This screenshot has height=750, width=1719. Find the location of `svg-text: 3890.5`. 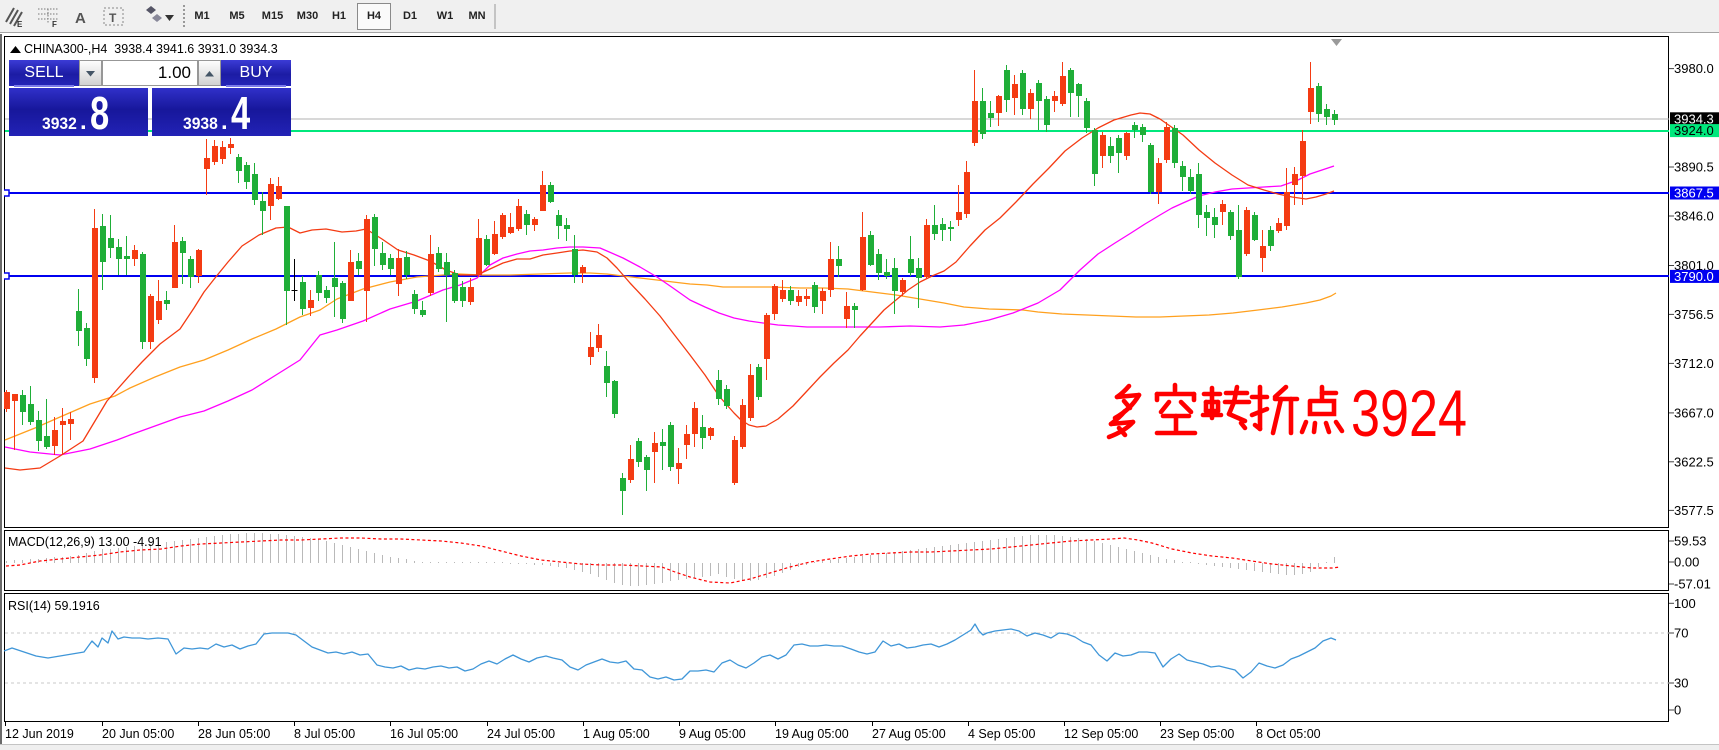

svg-text: 3890.5 is located at coordinates (1694, 167).